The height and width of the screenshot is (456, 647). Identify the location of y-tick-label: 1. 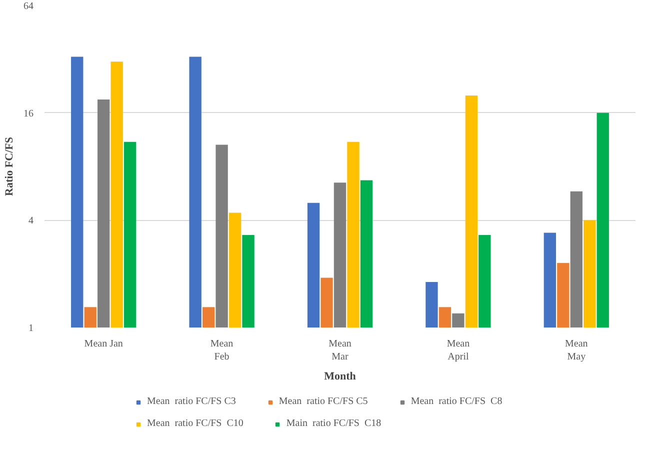
(31, 328).